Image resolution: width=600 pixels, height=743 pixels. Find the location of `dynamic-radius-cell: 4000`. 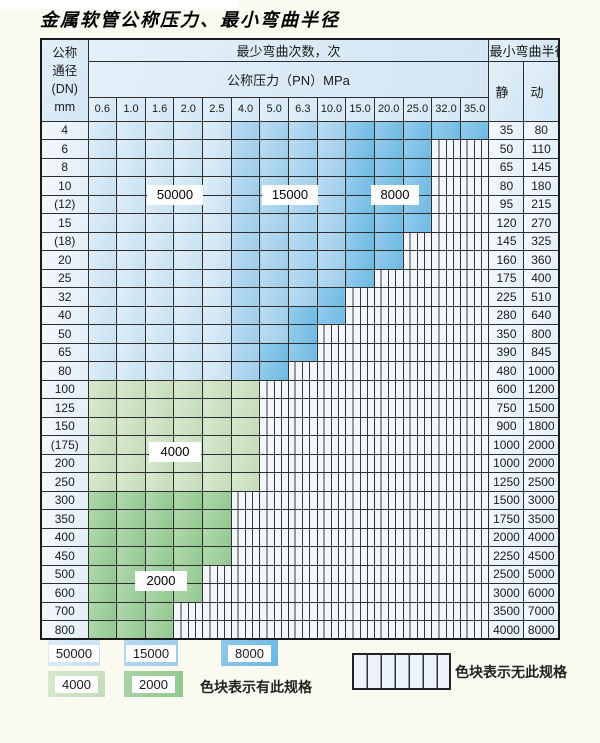

dynamic-radius-cell: 4000 is located at coordinates (541, 537).